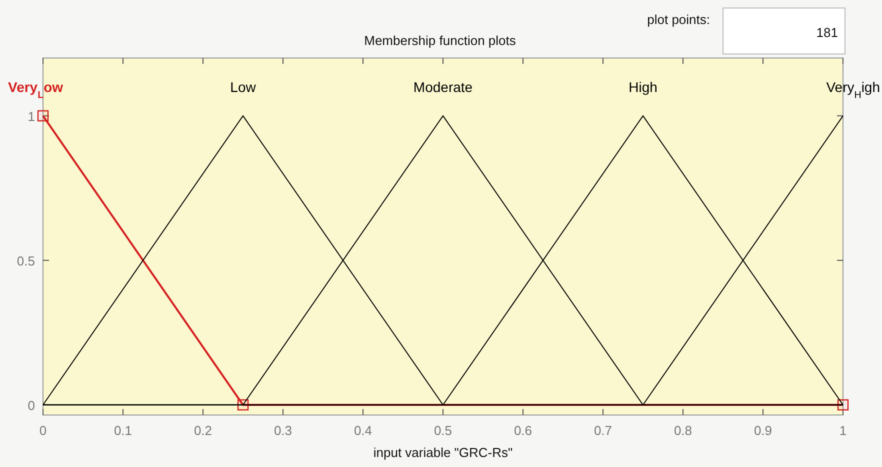 This screenshot has width=882, height=467. What do you see at coordinates (43, 430) in the screenshot?
I see `x-tick-label: 0` at bounding box center [43, 430].